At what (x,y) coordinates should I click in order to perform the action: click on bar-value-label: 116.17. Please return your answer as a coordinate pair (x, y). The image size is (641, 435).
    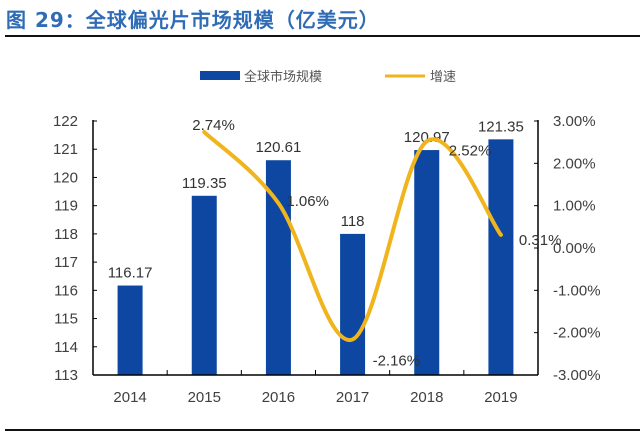
    Looking at the image, I should click on (130, 273).